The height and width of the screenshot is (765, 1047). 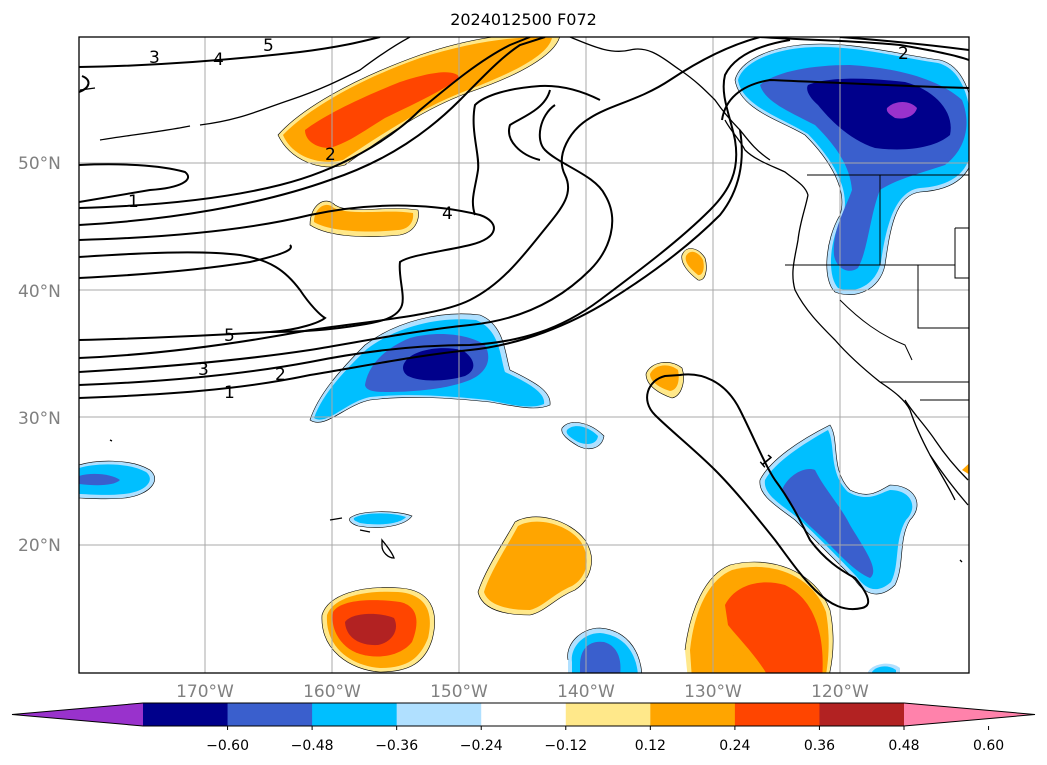 I want to click on coastline-us-west, so click(x=851, y=302).